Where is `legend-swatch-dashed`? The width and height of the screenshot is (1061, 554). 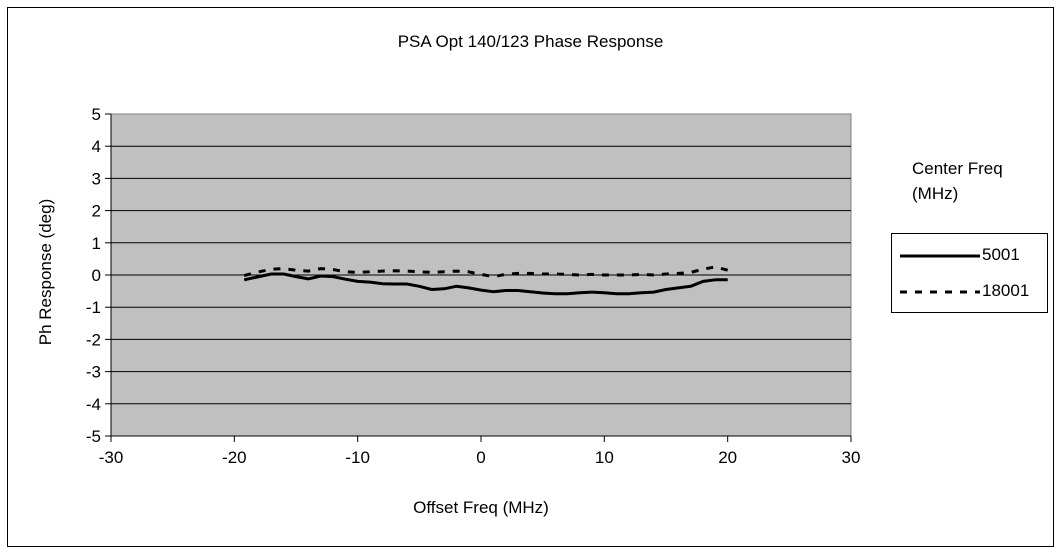 legend-swatch-dashed is located at coordinates (940, 292).